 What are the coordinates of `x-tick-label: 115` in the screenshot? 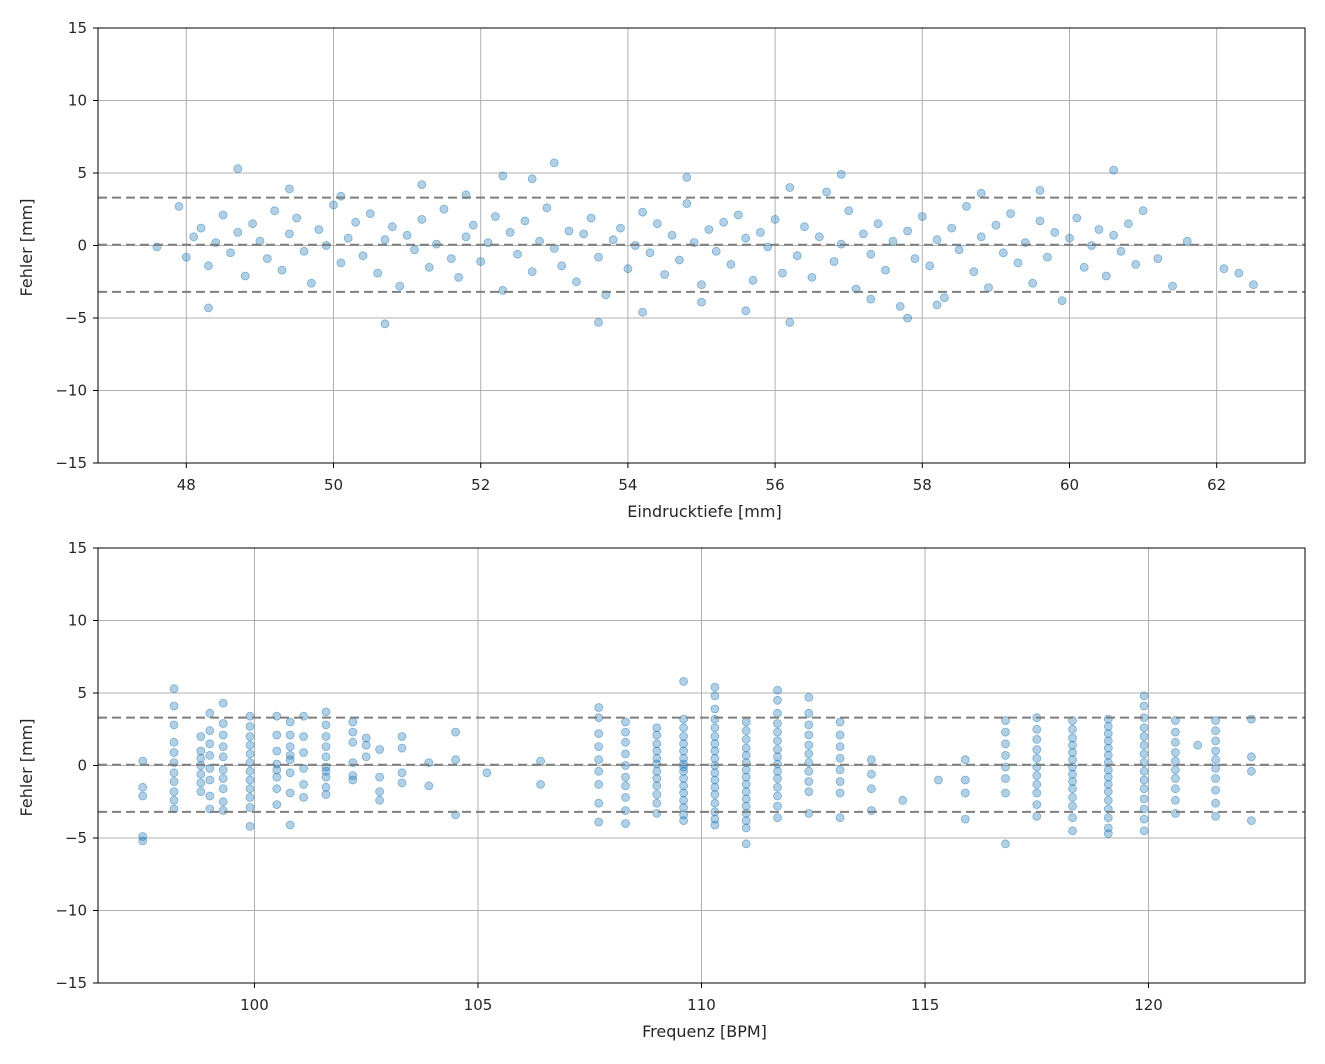 It's located at (925, 1005).